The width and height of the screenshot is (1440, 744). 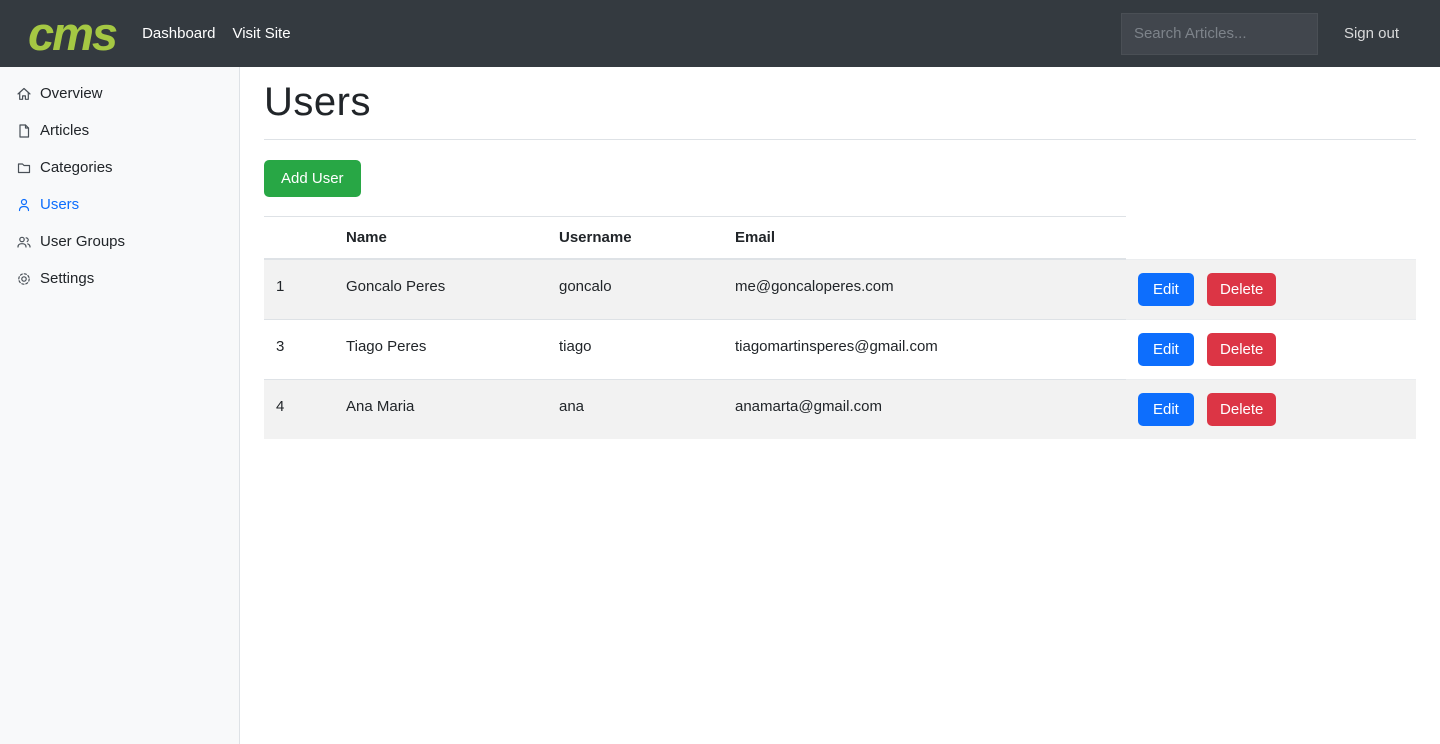 What do you see at coordinates (71, 93) in the screenshot?
I see `sidebar-item-label: Overview` at bounding box center [71, 93].